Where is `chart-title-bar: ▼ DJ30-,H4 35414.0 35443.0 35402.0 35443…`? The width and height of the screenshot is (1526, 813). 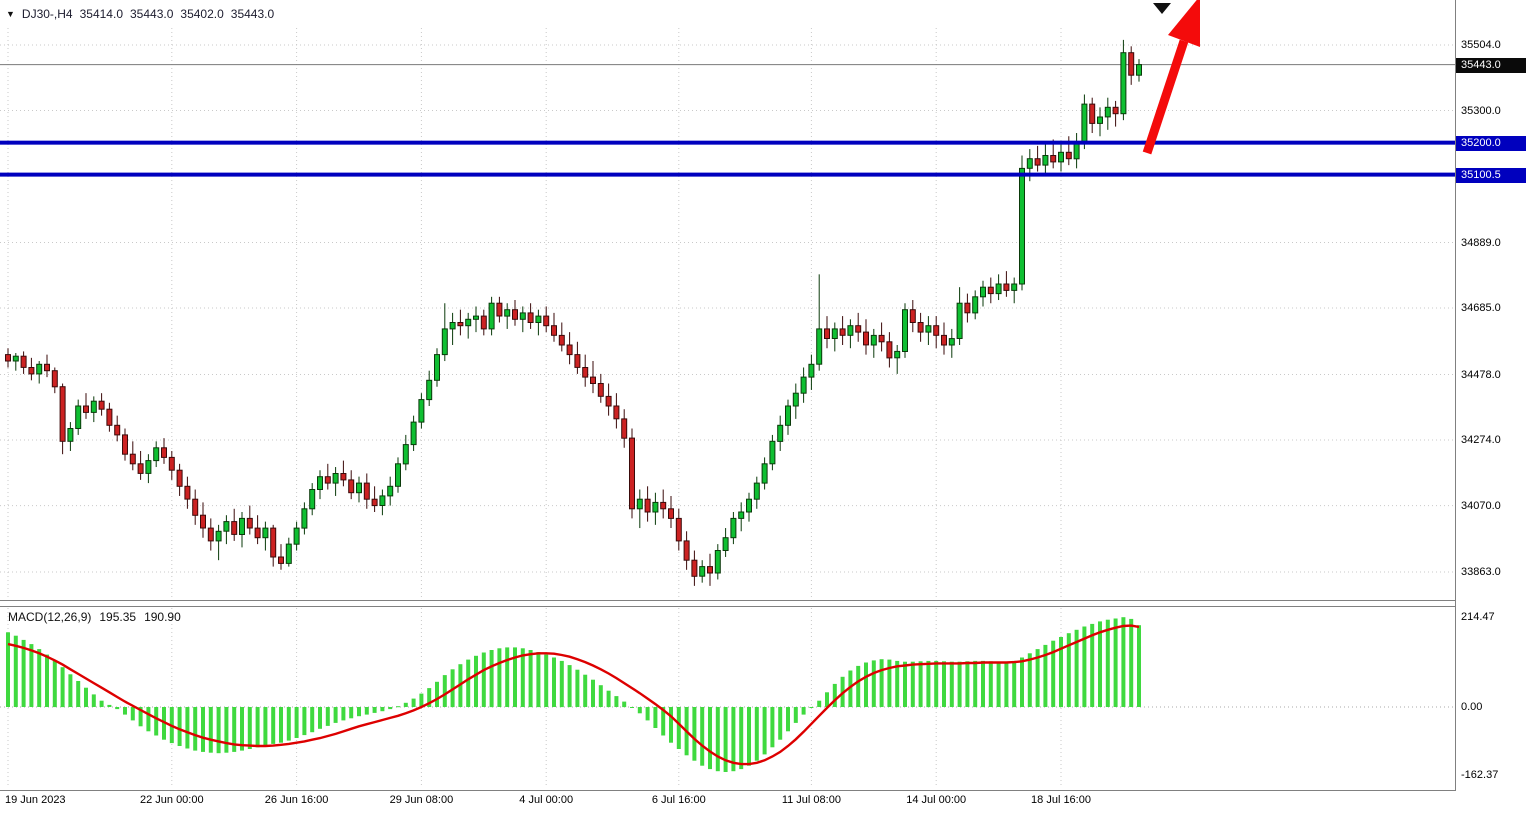
chart-title-bar: ▼ DJ30-,H4 35414.0 35443.0 35402.0 35443… is located at coordinates (140, 14).